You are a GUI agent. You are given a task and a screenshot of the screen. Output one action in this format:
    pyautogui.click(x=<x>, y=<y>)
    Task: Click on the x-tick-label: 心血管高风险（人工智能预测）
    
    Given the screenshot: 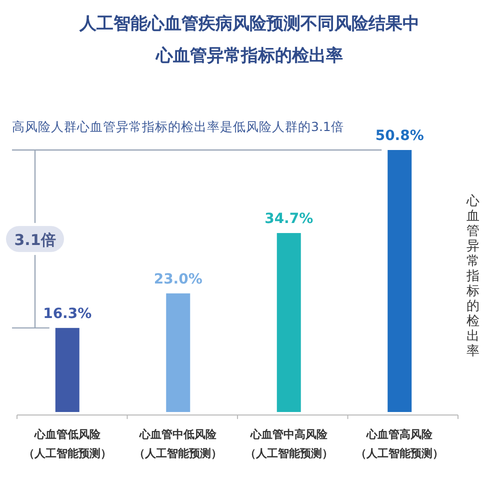 What is the action you would take?
    pyautogui.click(x=400, y=444)
    